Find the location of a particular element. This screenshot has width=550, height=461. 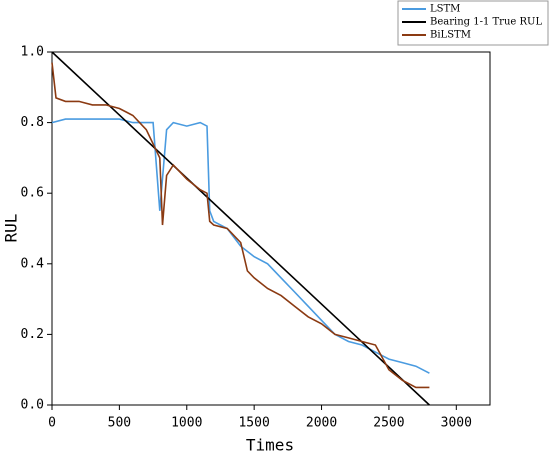

y-tick-label: 0.6 is located at coordinates (32, 193).